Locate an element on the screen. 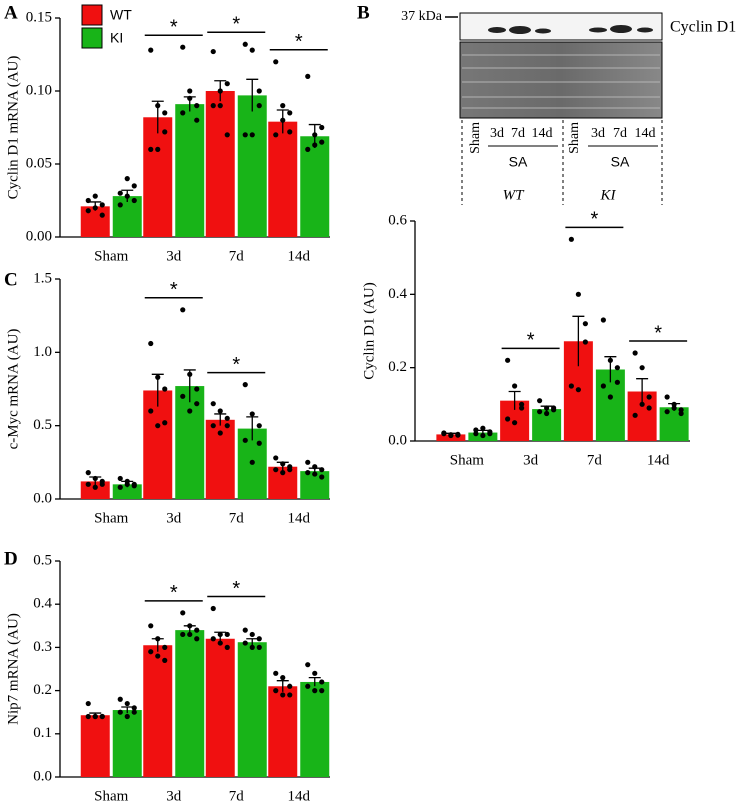  y-tick-label: 0.10 is located at coordinates (39, 90).